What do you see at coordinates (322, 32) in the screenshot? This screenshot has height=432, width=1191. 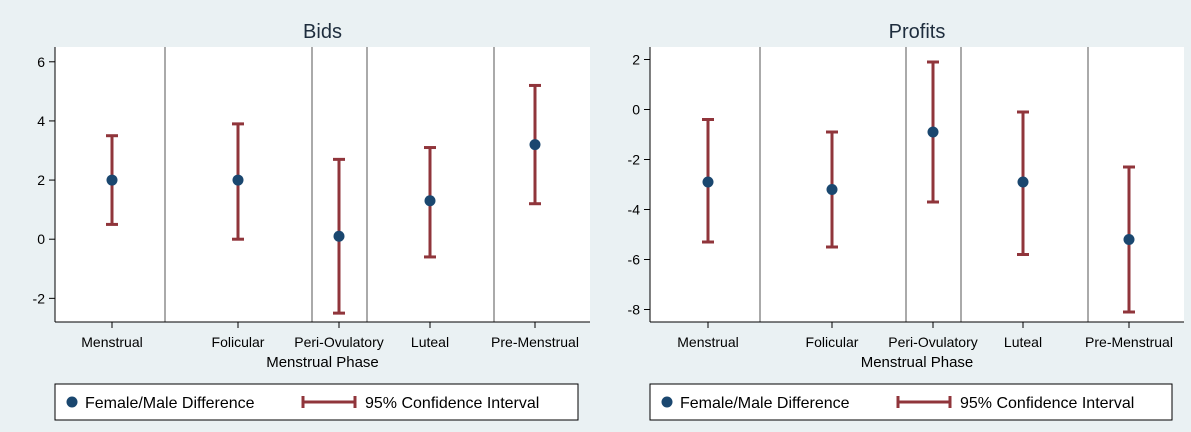 I see `chart-title: Bids` at bounding box center [322, 32].